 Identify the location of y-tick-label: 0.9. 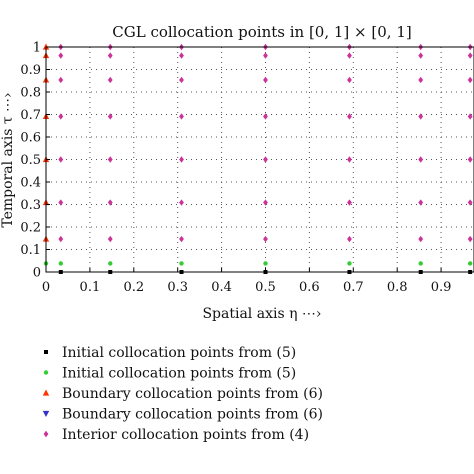
(30, 70).